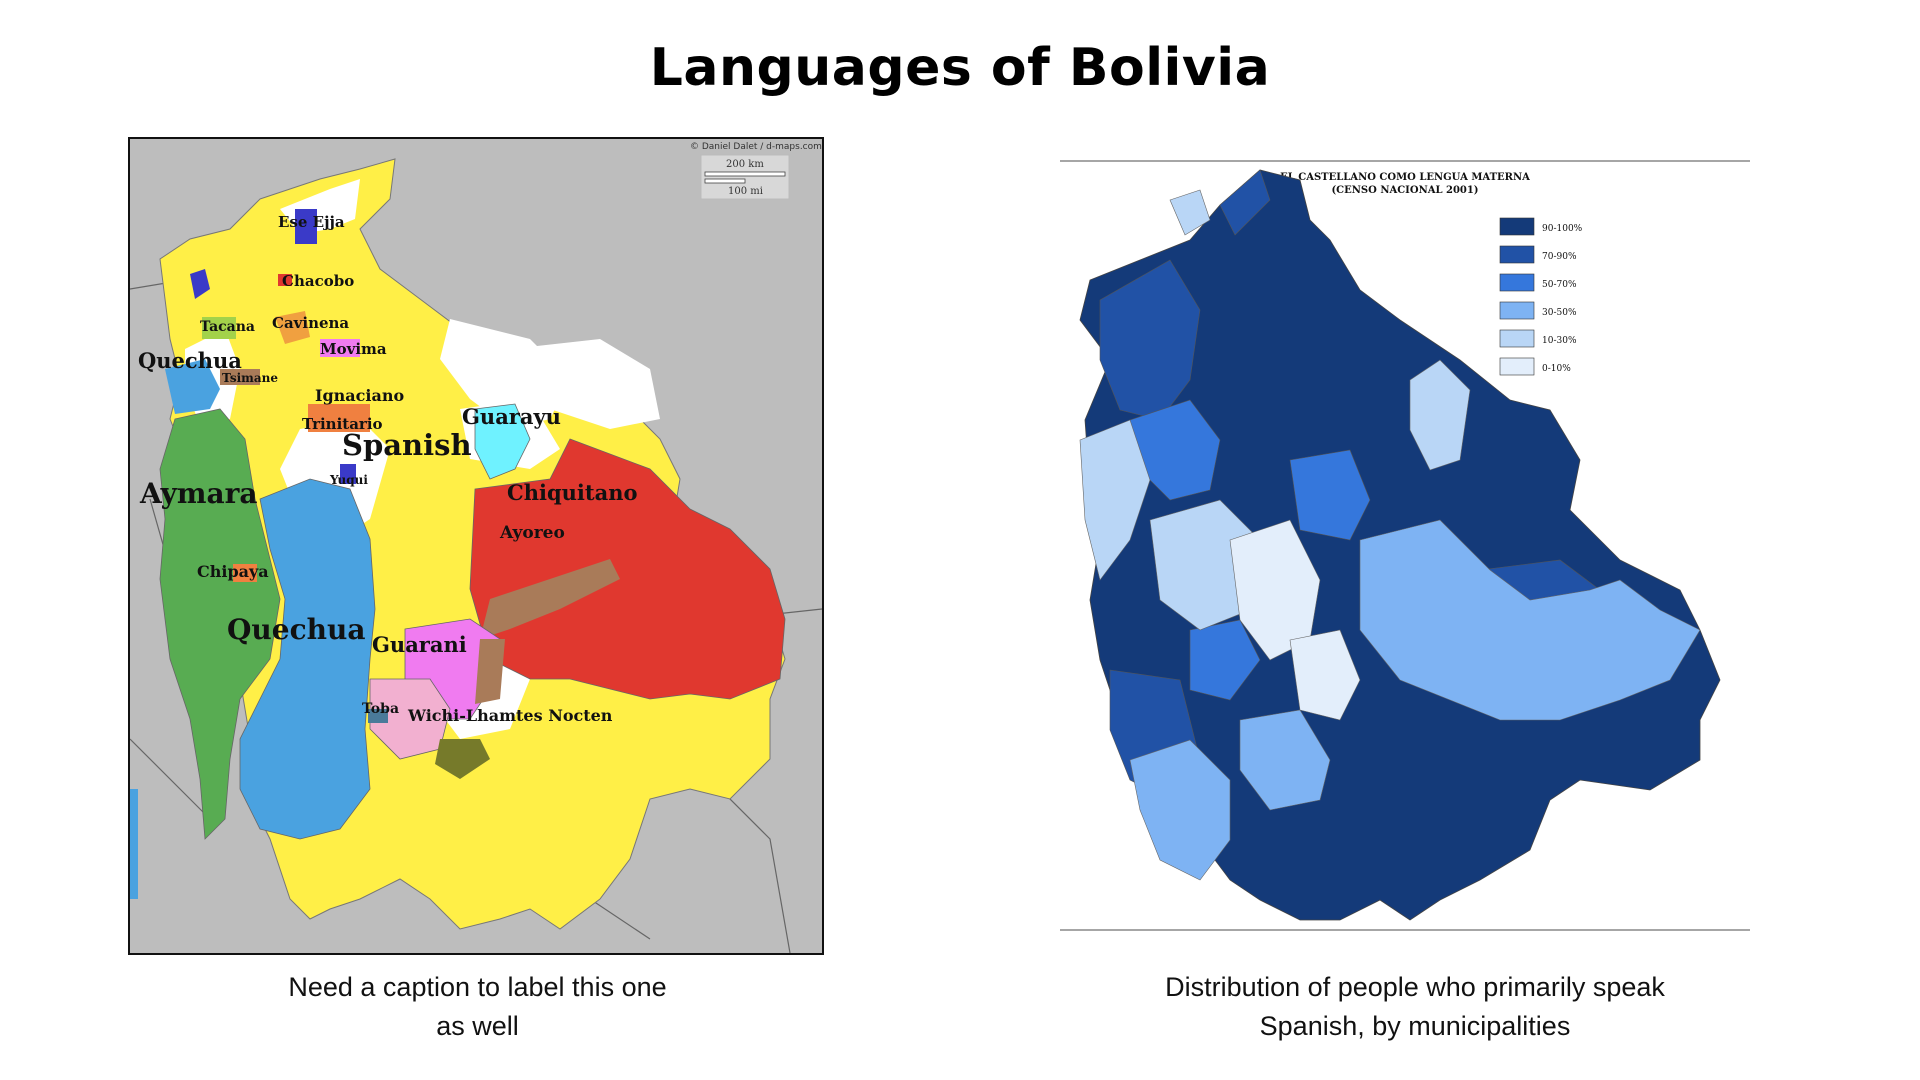 The height and width of the screenshot is (1080, 1920). I want to click on spanish-map-70-90-north, so click(1245, 202).